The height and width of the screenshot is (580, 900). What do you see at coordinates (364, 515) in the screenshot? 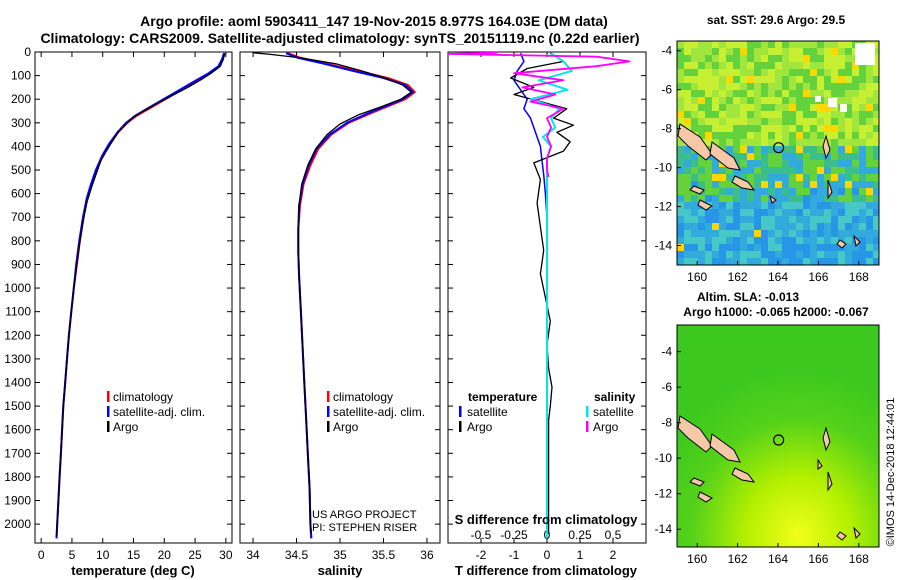
I see `credit-project: US ARGO PROJECT` at bounding box center [364, 515].